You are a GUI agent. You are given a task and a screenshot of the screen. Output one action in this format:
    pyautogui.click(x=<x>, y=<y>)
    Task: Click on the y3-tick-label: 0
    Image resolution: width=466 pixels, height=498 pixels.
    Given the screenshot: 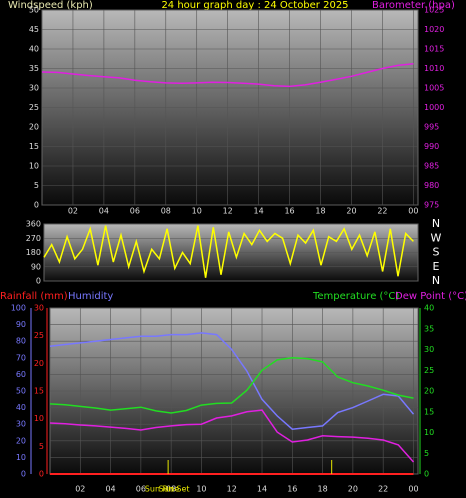 What is the action you would take?
    pyautogui.click(x=41, y=474)
    